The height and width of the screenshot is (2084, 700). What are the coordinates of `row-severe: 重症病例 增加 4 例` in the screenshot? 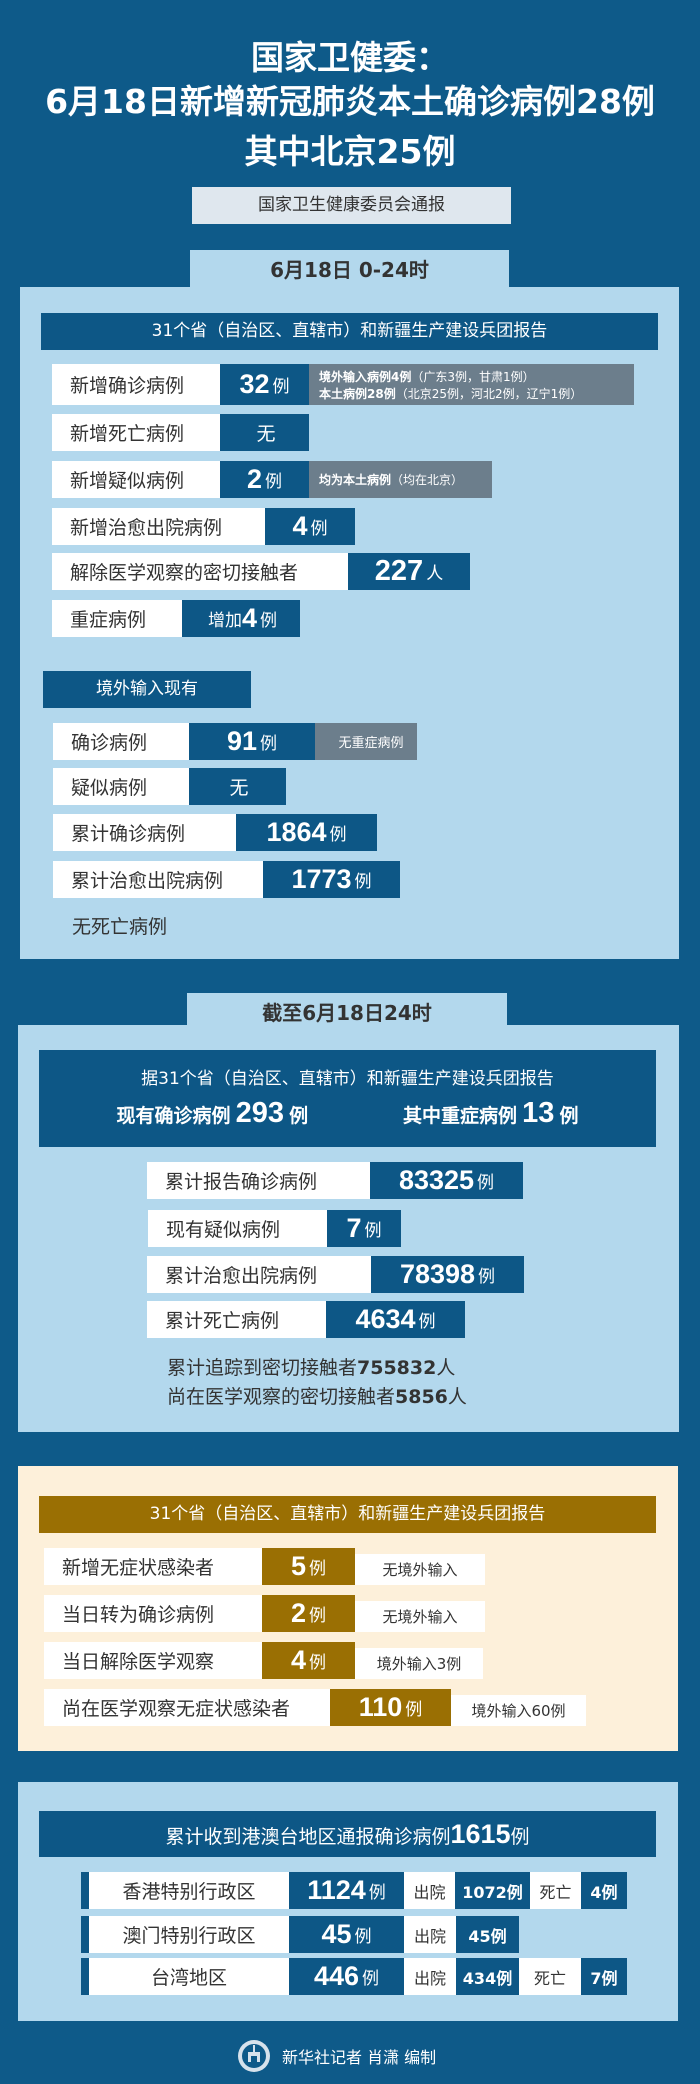 It's located at (176, 618).